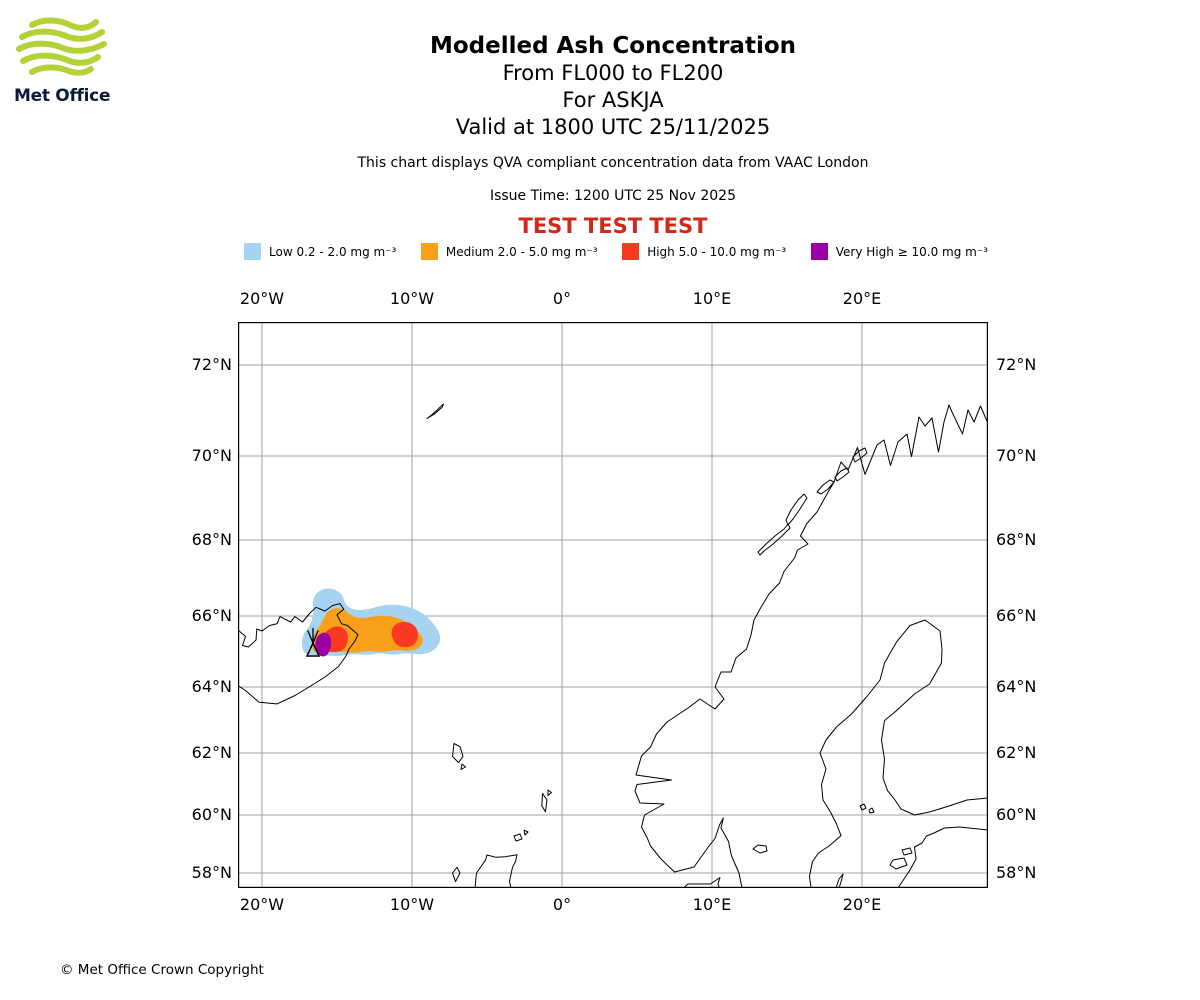 The image size is (1200, 1000). I want to click on x-axis-label-top: 10°W, so click(412, 298).